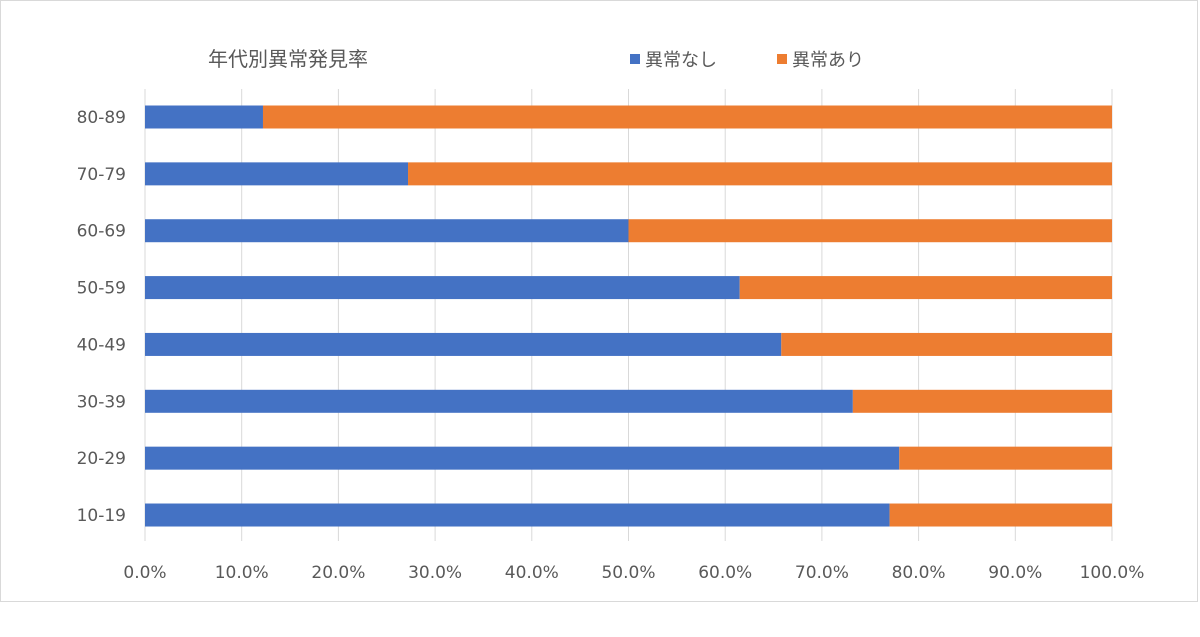 This screenshot has width=1200, height=637. Describe the element at coordinates (747, 60) in the screenshot. I see `legend: 異常なし 異常あり` at that location.